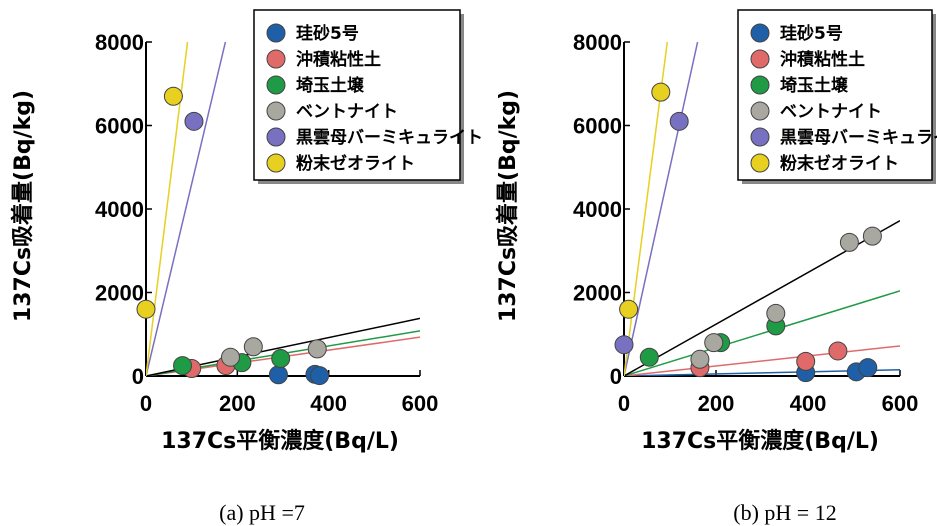  What do you see at coordinates (784, 512) in the screenshot?
I see `chart-caption: (b) pH = 12` at bounding box center [784, 512].